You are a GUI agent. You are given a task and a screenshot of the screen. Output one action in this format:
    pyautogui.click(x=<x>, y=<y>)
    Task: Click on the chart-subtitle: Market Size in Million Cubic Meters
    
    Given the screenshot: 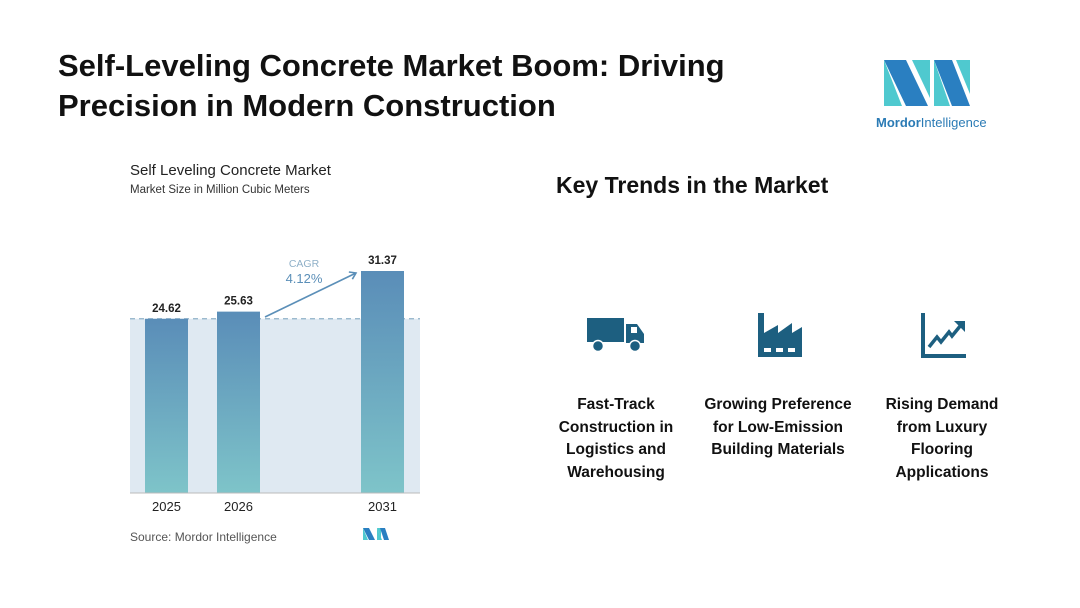 What is the action you would take?
    pyautogui.click(x=220, y=190)
    